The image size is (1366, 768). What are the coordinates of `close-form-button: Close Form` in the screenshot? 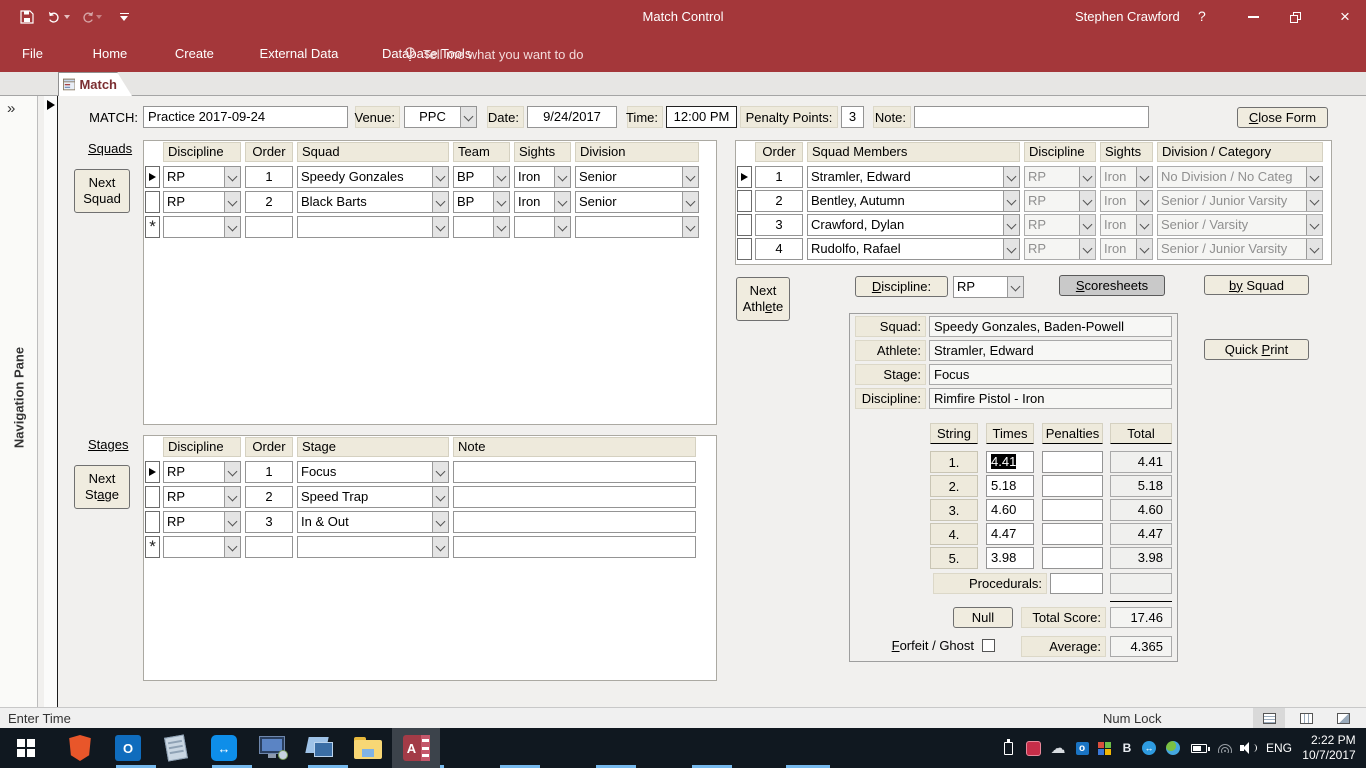 It's located at (1282, 117).